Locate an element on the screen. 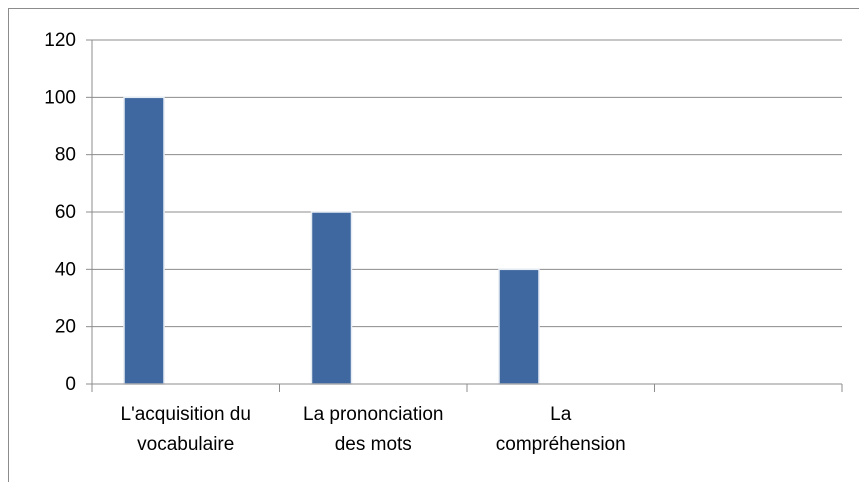 The height and width of the screenshot is (482, 859). x-tick-label: La prononciation des mots is located at coordinates (373, 429).